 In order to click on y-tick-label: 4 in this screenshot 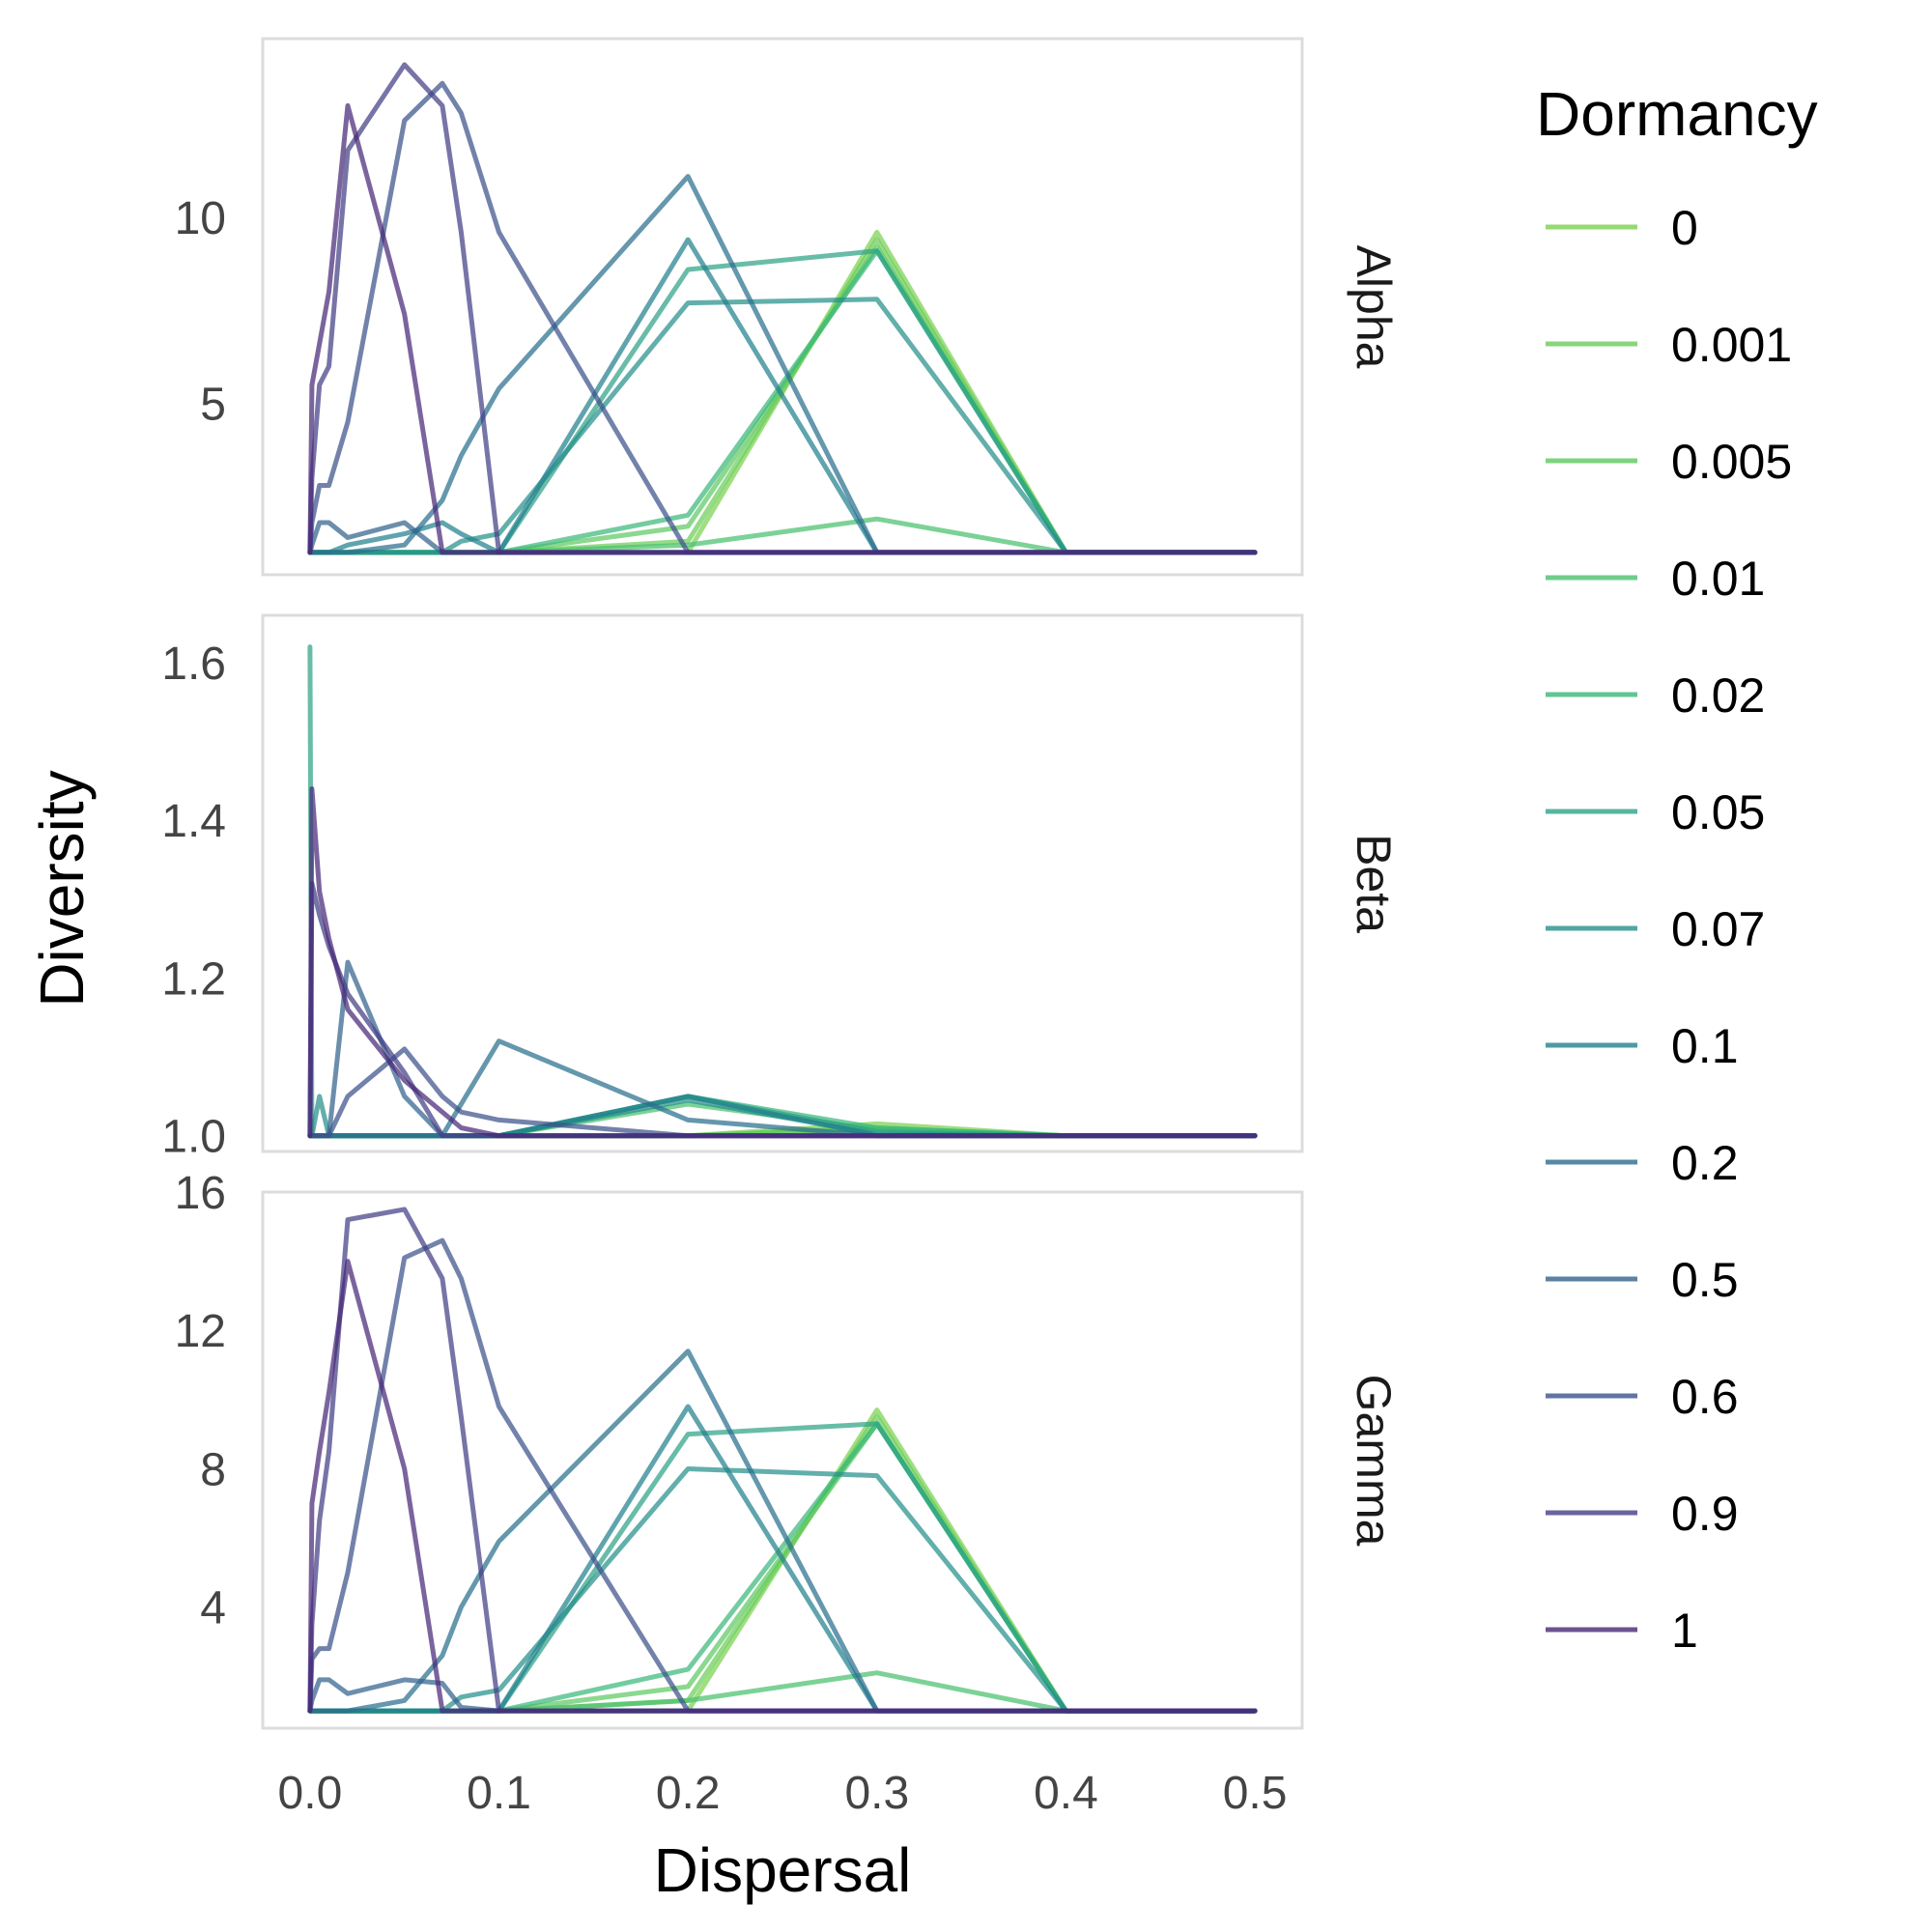, I will do `click(213, 1608)`.